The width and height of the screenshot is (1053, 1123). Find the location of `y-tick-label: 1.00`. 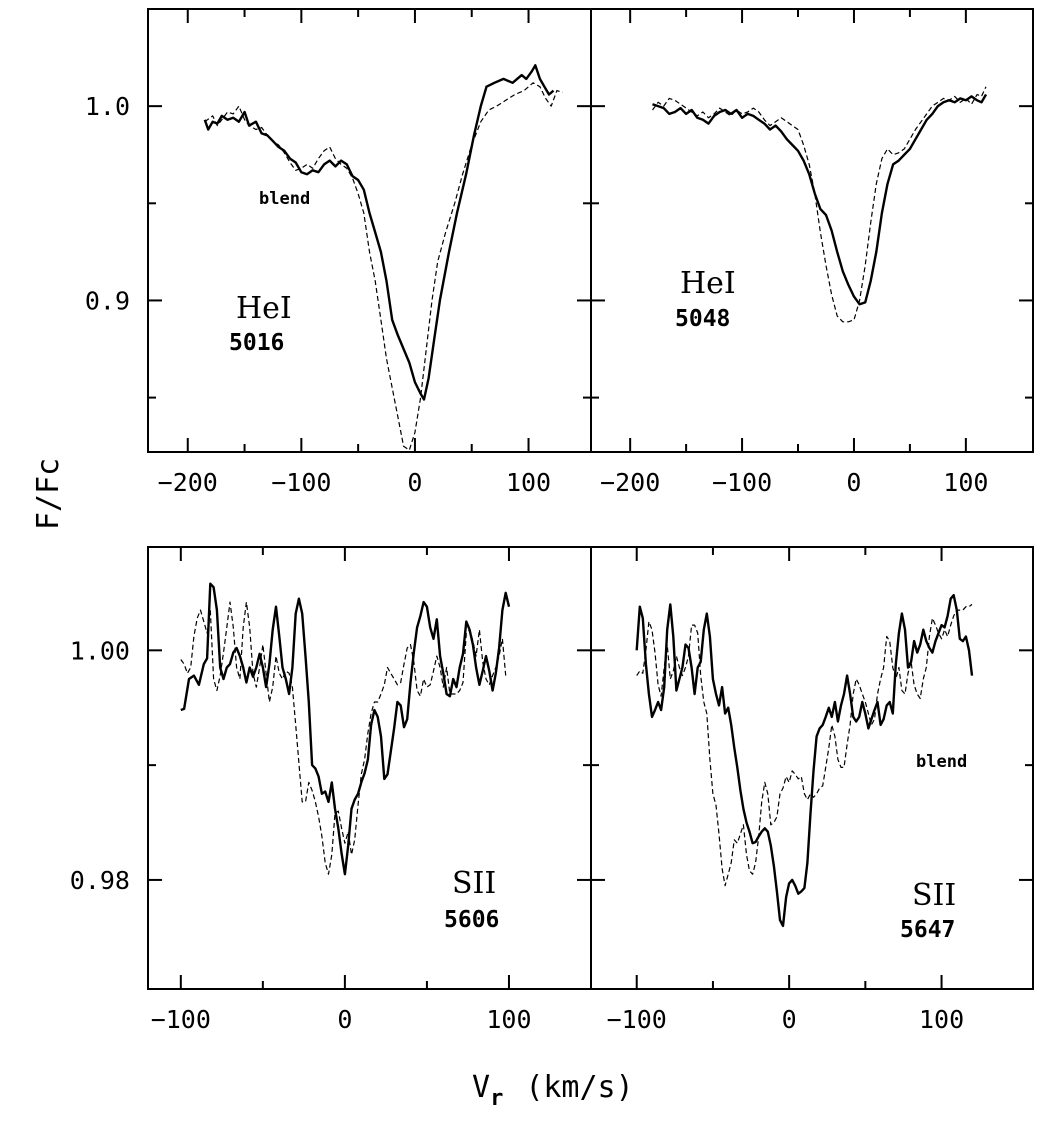

y-tick-label: 1.00 is located at coordinates (100, 650).